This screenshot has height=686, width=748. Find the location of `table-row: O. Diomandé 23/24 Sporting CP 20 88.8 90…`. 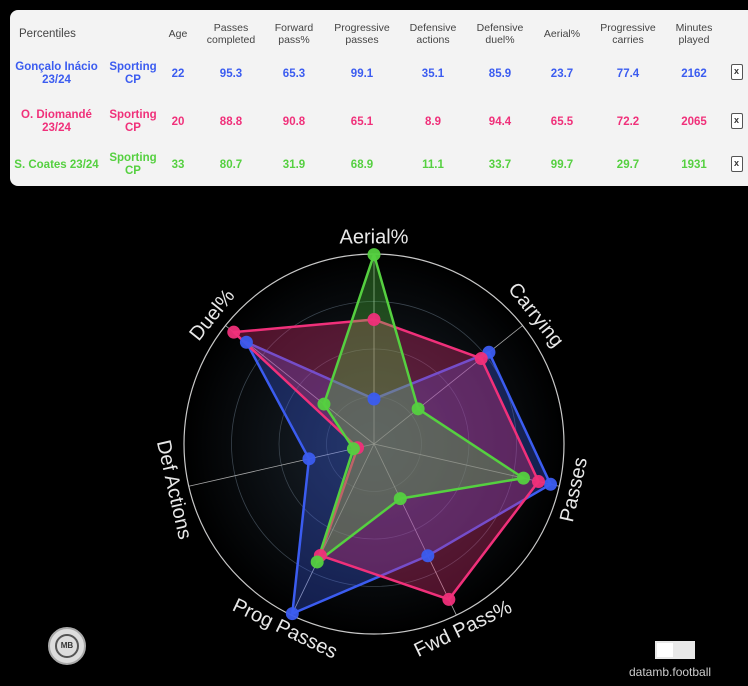

table-row: O. Diomandé 23/24 Sporting CP 20 88.8 90… is located at coordinates (379, 122).